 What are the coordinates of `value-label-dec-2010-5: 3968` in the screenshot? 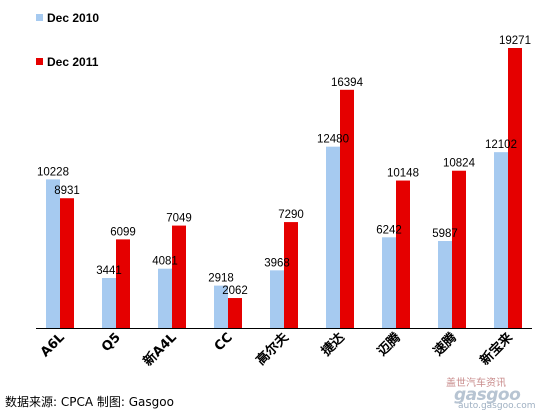 It's located at (277, 263).